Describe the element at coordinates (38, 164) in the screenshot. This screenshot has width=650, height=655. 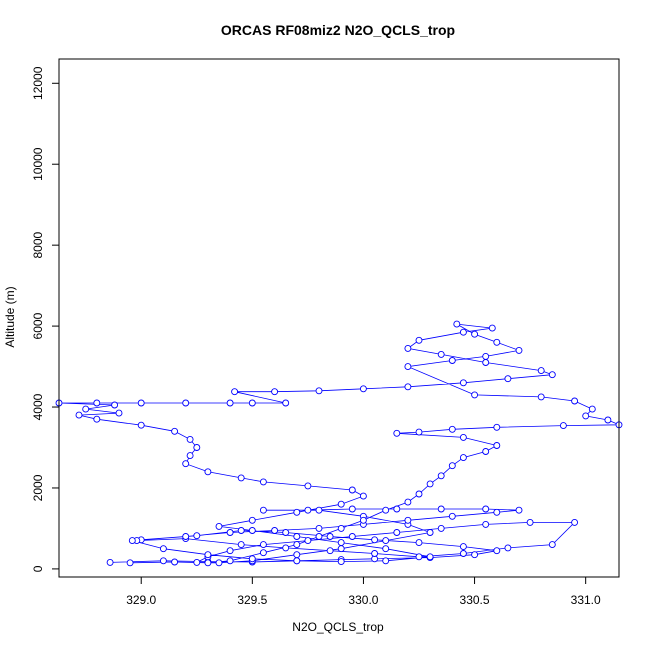
I see `y-tick-label: 10000` at that location.